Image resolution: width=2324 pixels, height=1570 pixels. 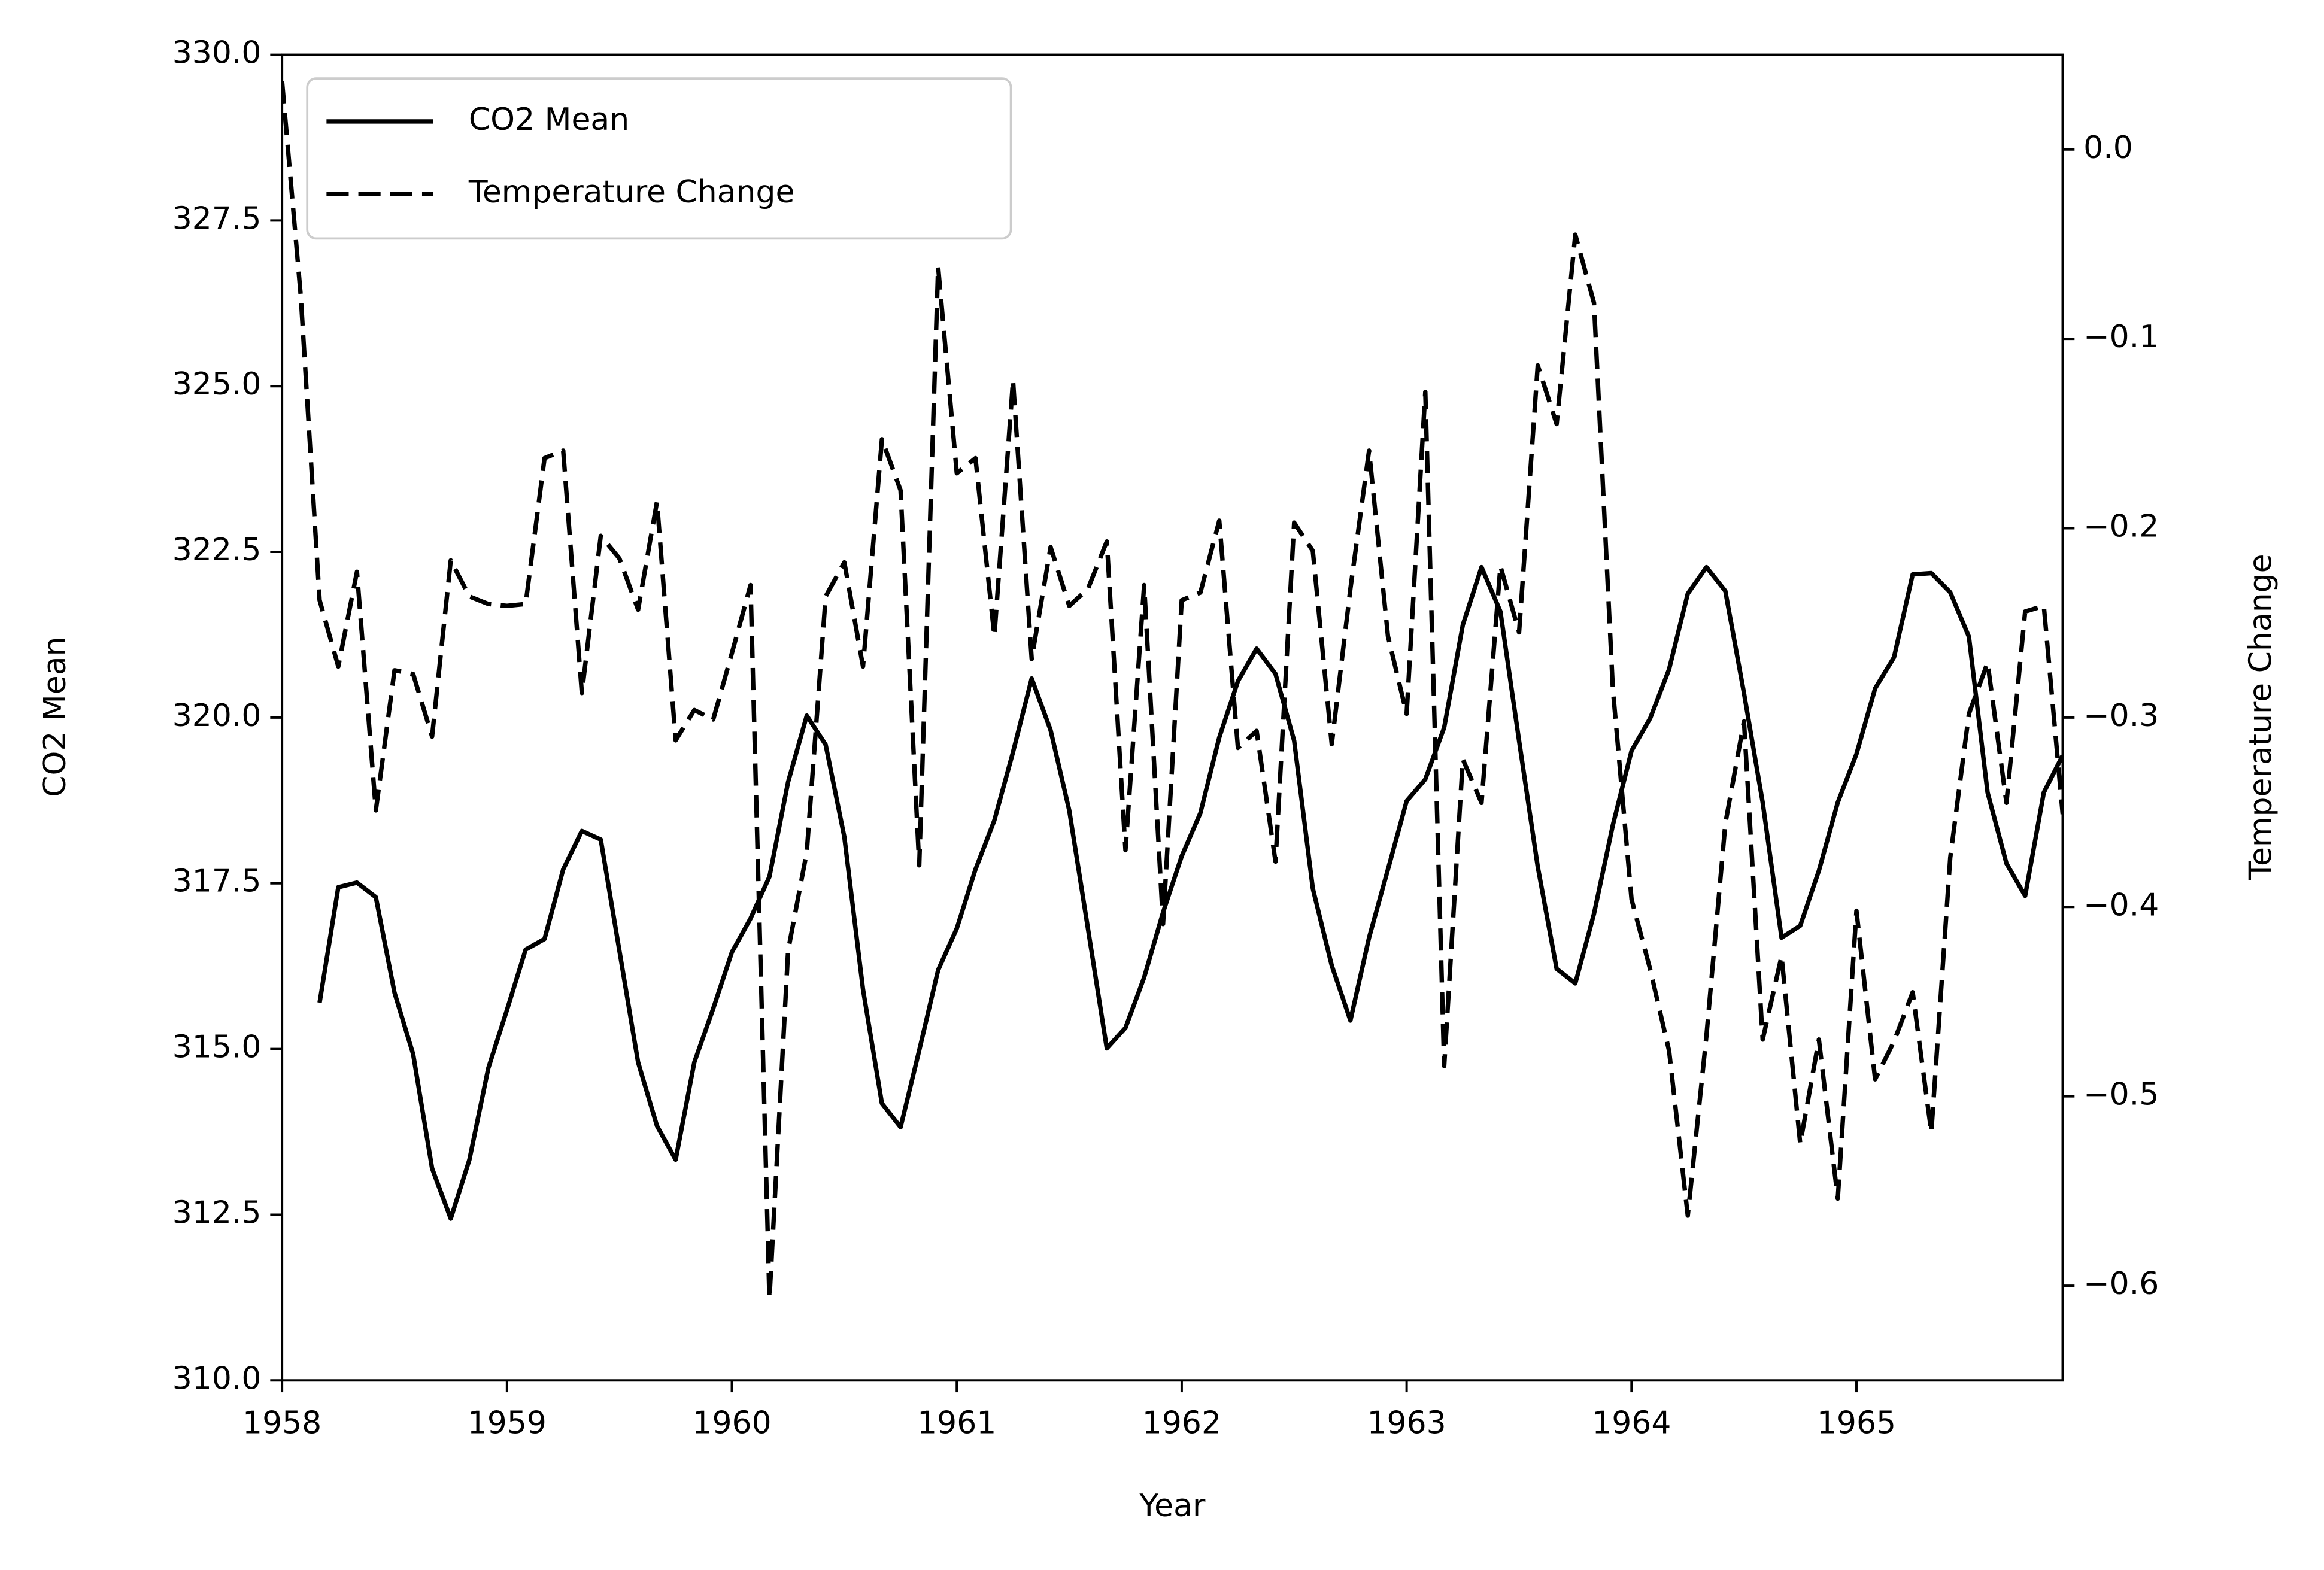 What do you see at coordinates (2121, 905) in the screenshot?
I see `y2-tick-label: −0.4` at bounding box center [2121, 905].